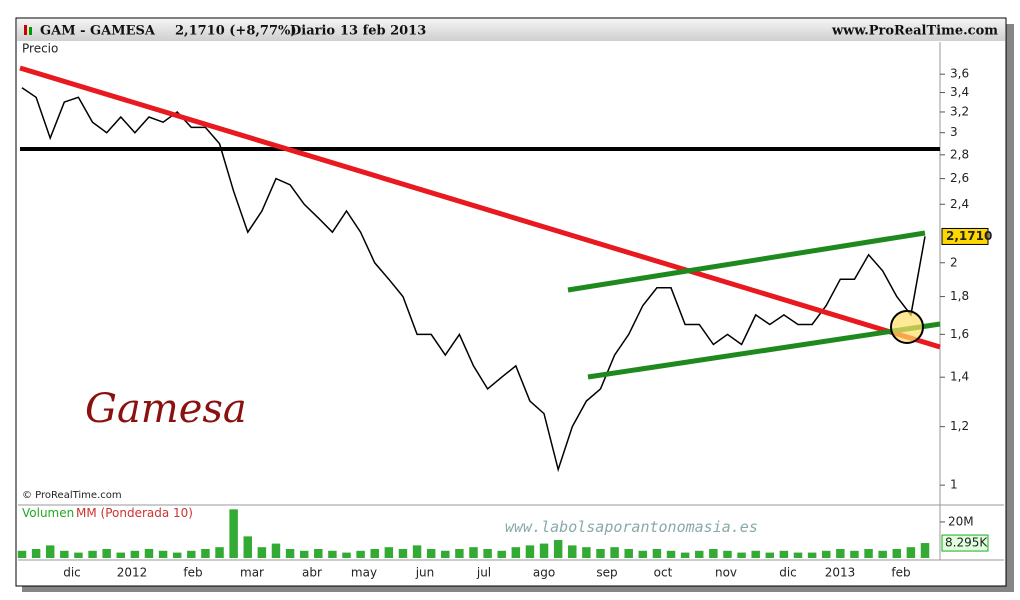 The height and width of the screenshot is (600, 1020). What do you see at coordinates (312, 573) in the screenshot?
I see `x-tick-label: abr` at bounding box center [312, 573].